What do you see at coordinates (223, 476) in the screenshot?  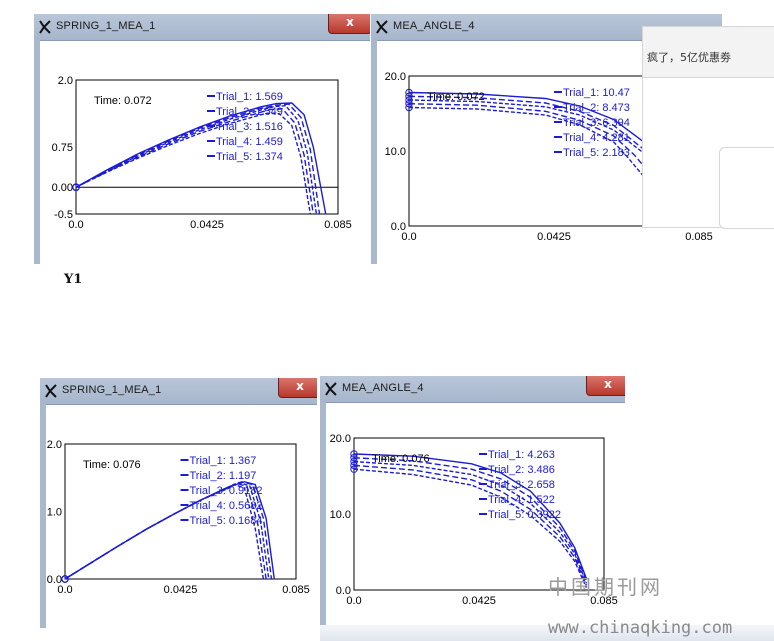 I see `legend-label: Trial_2: 1.197` at bounding box center [223, 476].